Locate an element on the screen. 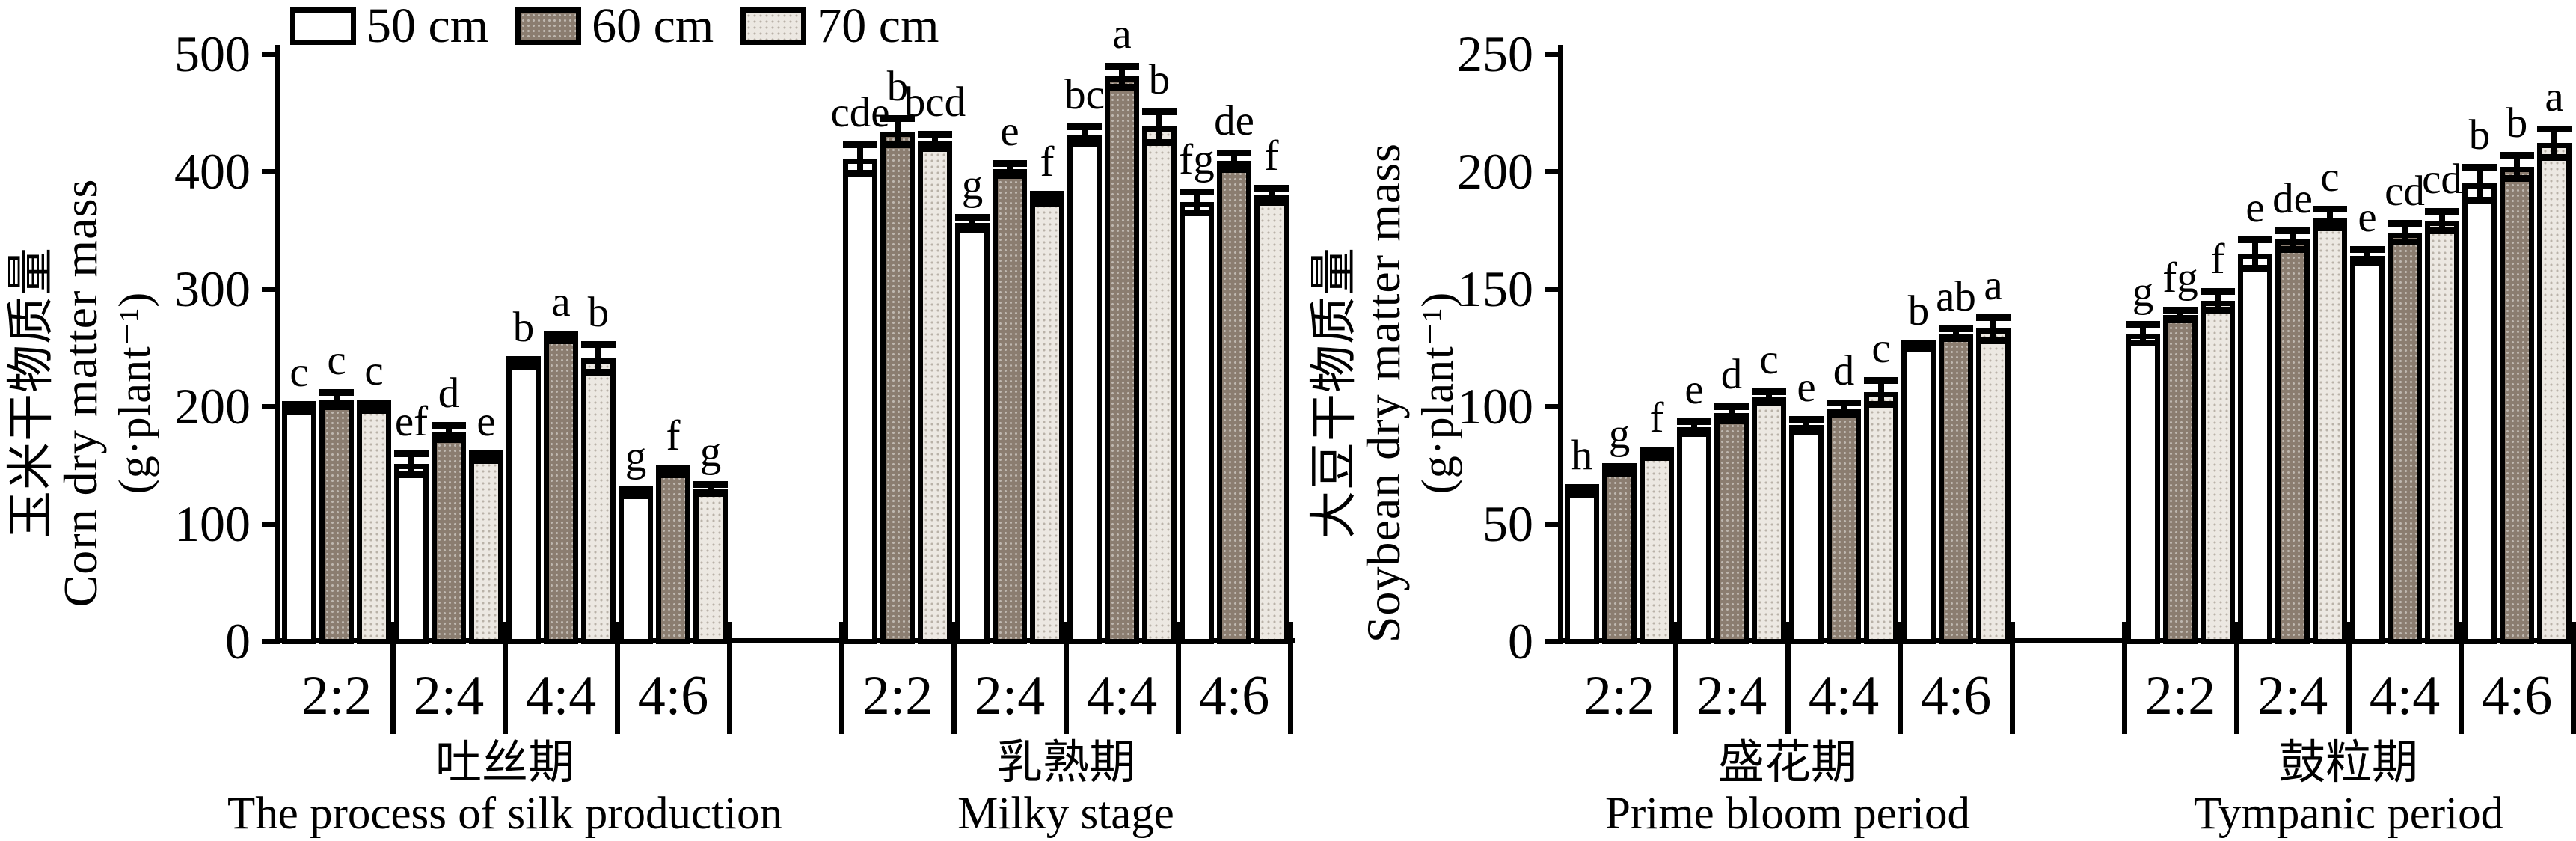 Image resolution: width=2576 pixels, height=841 pixels. legend-item-50cm: 50 cm is located at coordinates (389, 26).